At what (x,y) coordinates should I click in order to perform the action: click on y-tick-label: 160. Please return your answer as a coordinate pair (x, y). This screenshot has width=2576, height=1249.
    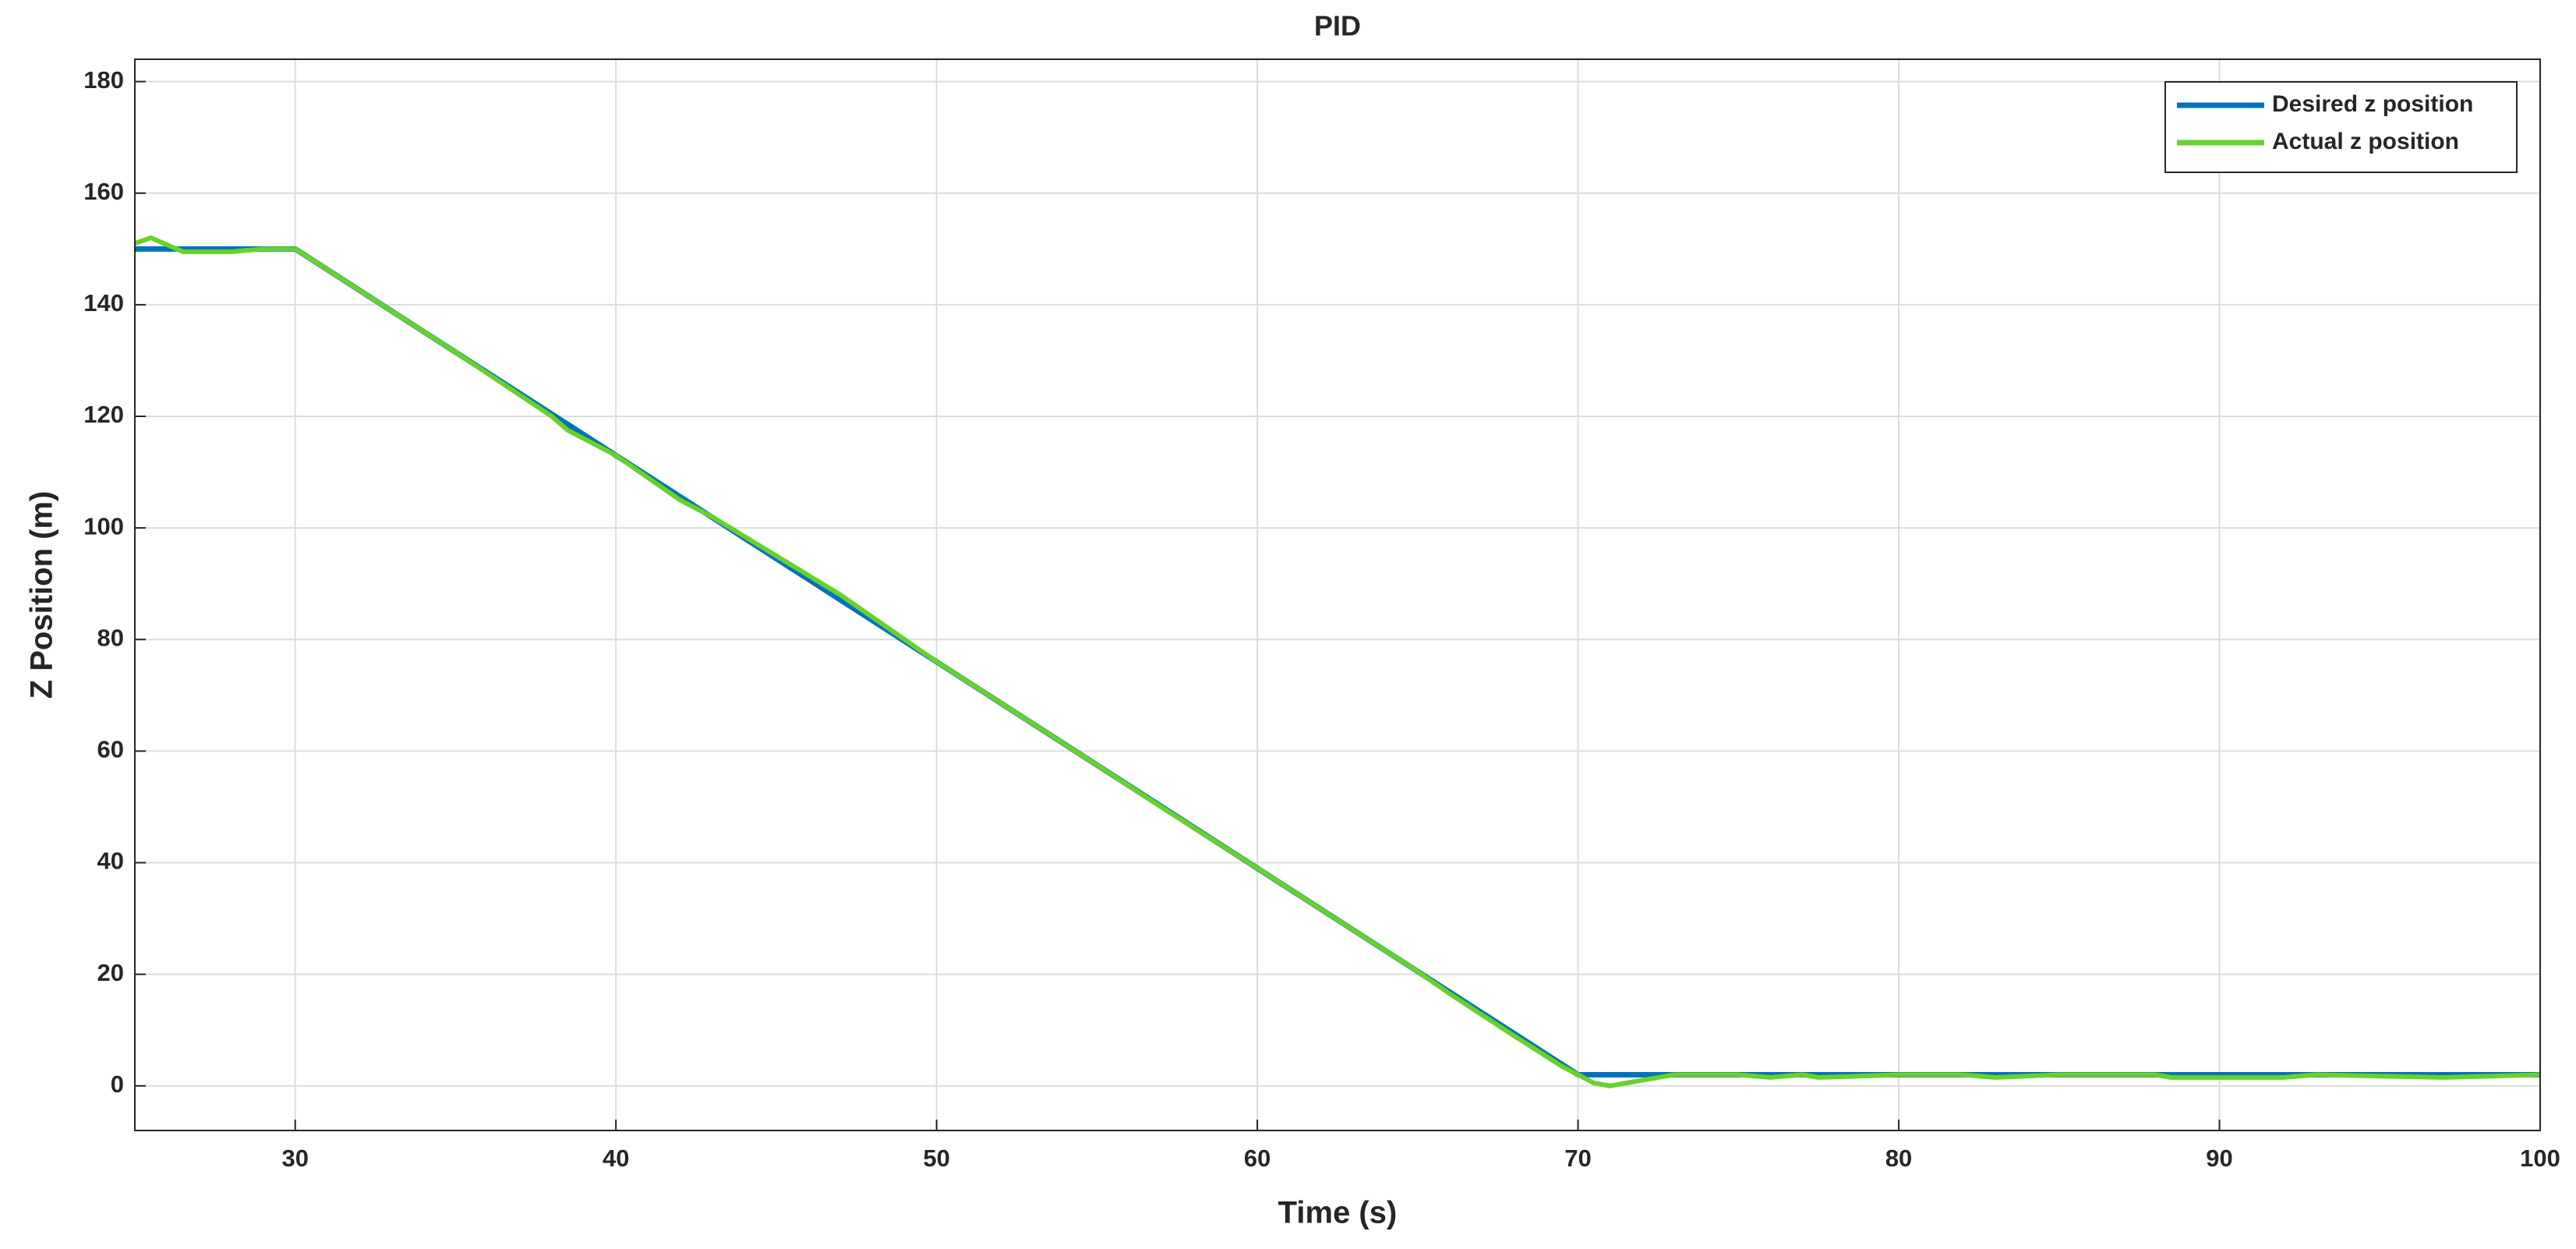
    Looking at the image, I should click on (103, 191).